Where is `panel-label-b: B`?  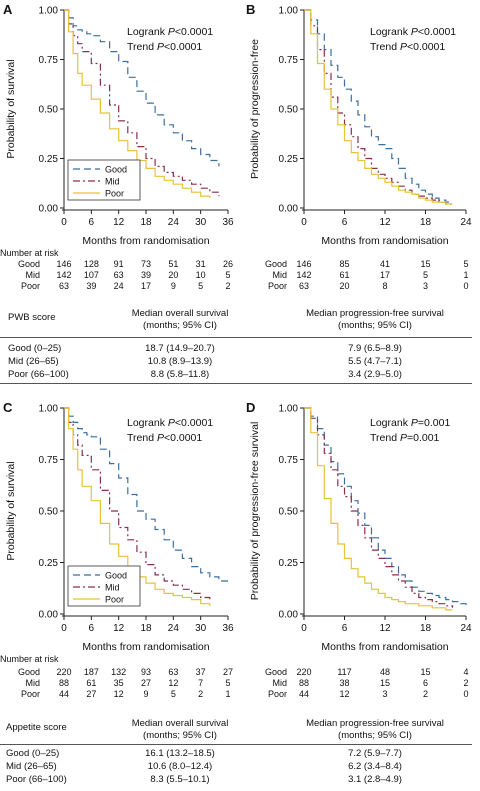
panel-label-b: B is located at coordinates (250, 9).